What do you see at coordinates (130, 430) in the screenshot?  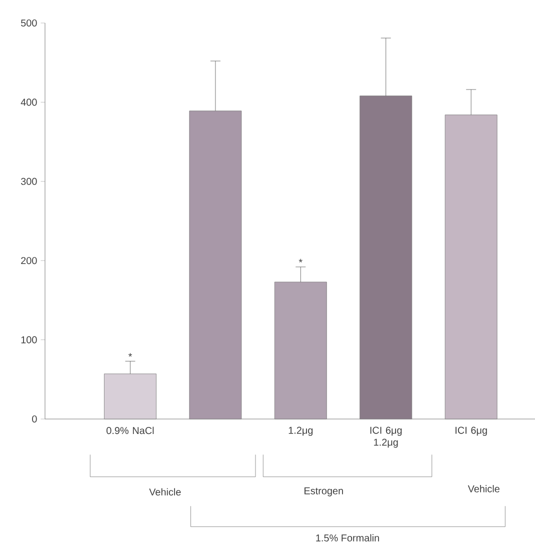 I see `x-tick-label: 0.9% NaCl` at bounding box center [130, 430].